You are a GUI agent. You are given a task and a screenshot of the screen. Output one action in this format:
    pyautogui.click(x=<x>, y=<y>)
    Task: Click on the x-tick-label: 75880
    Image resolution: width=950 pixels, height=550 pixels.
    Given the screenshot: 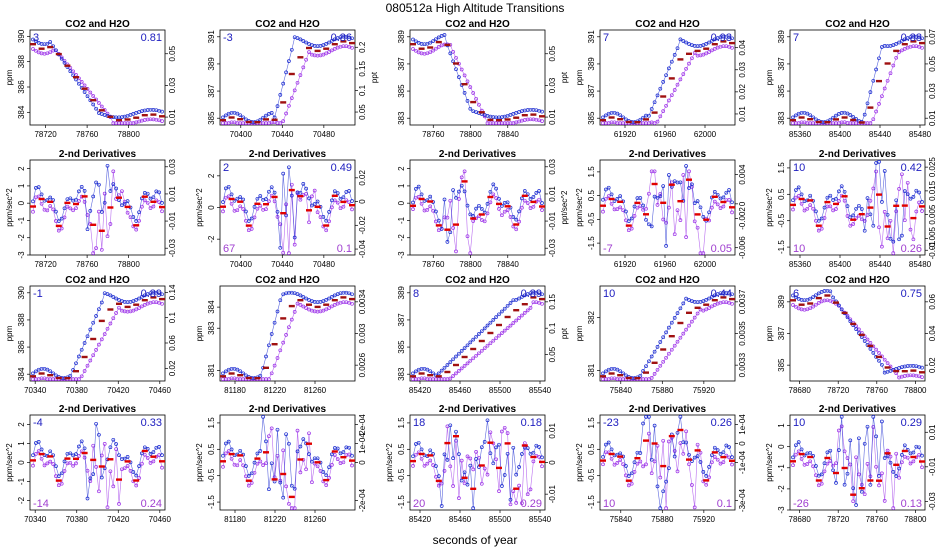 What is the action you would take?
    pyautogui.click(x=662, y=390)
    